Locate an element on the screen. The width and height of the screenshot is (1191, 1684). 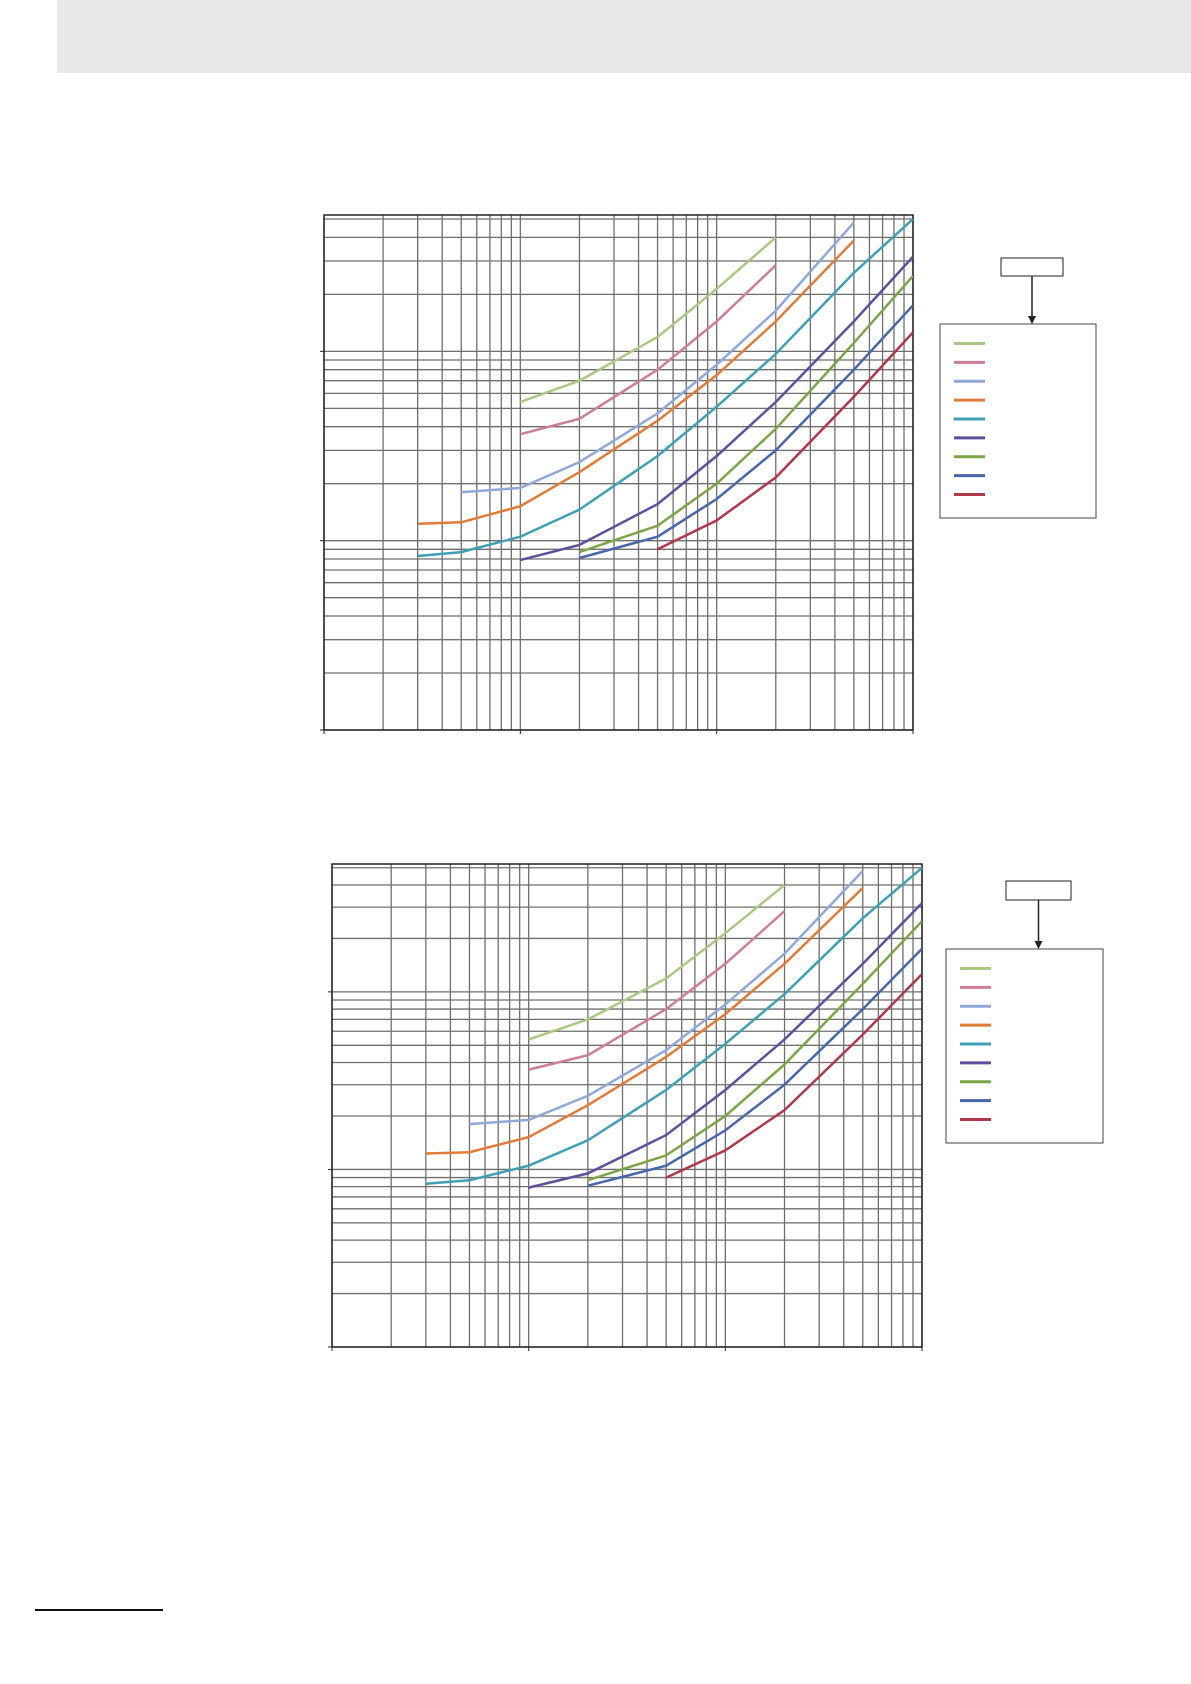
plot-frame is located at coordinates (627, 1105).